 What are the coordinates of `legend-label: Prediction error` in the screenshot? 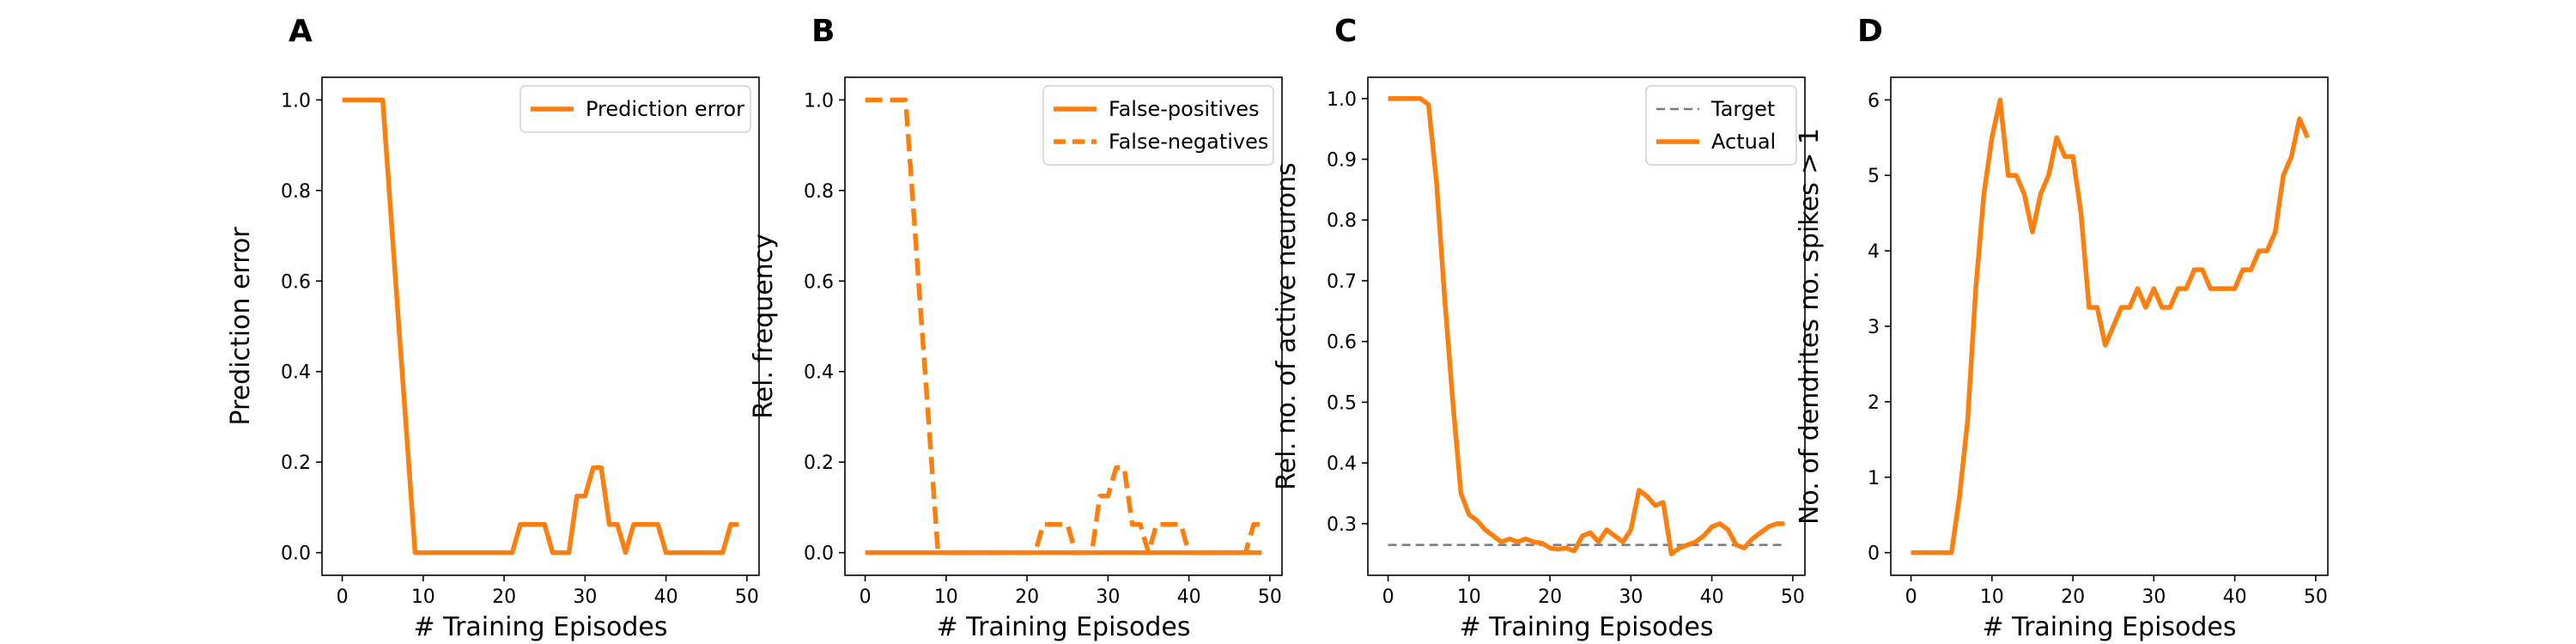 It's located at (665, 109).